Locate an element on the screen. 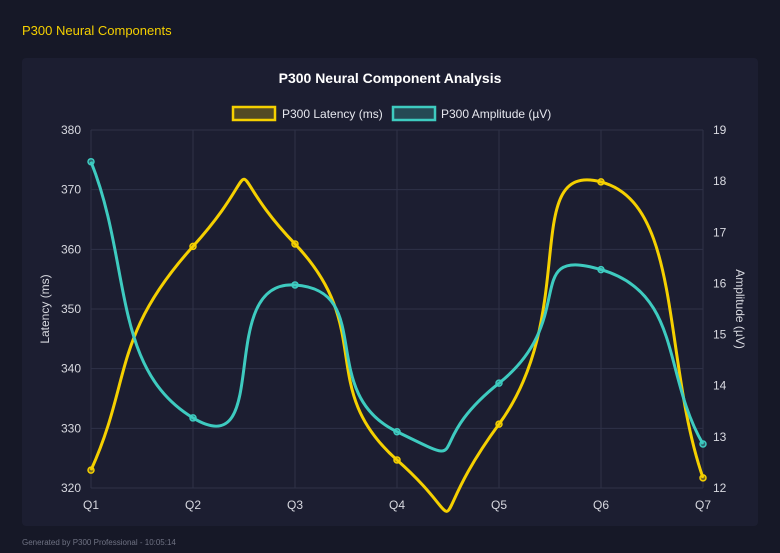 This screenshot has width=780, height=553. y2-tick-label: 17 is located at coordinates (720, 232).